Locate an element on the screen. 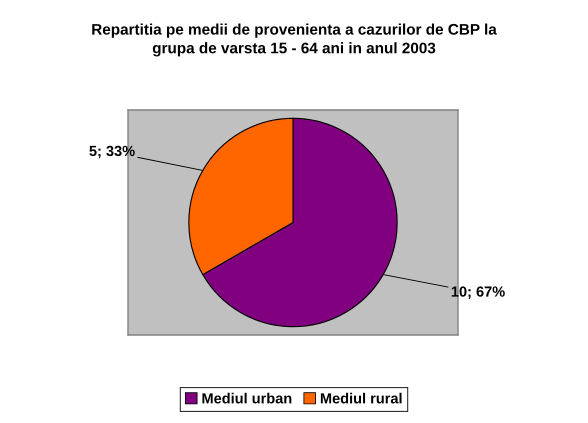 The height and width of the screenshot is (423, 588). data-label: 5; 33% is located at coordinates (112, 152).